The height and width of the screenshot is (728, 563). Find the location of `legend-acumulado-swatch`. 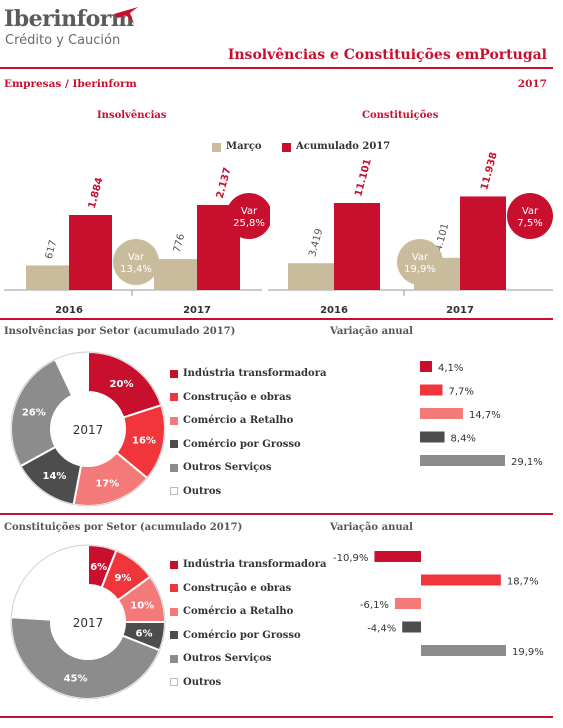

legend-acumulado-swatch is located at coordinates (286, 147).